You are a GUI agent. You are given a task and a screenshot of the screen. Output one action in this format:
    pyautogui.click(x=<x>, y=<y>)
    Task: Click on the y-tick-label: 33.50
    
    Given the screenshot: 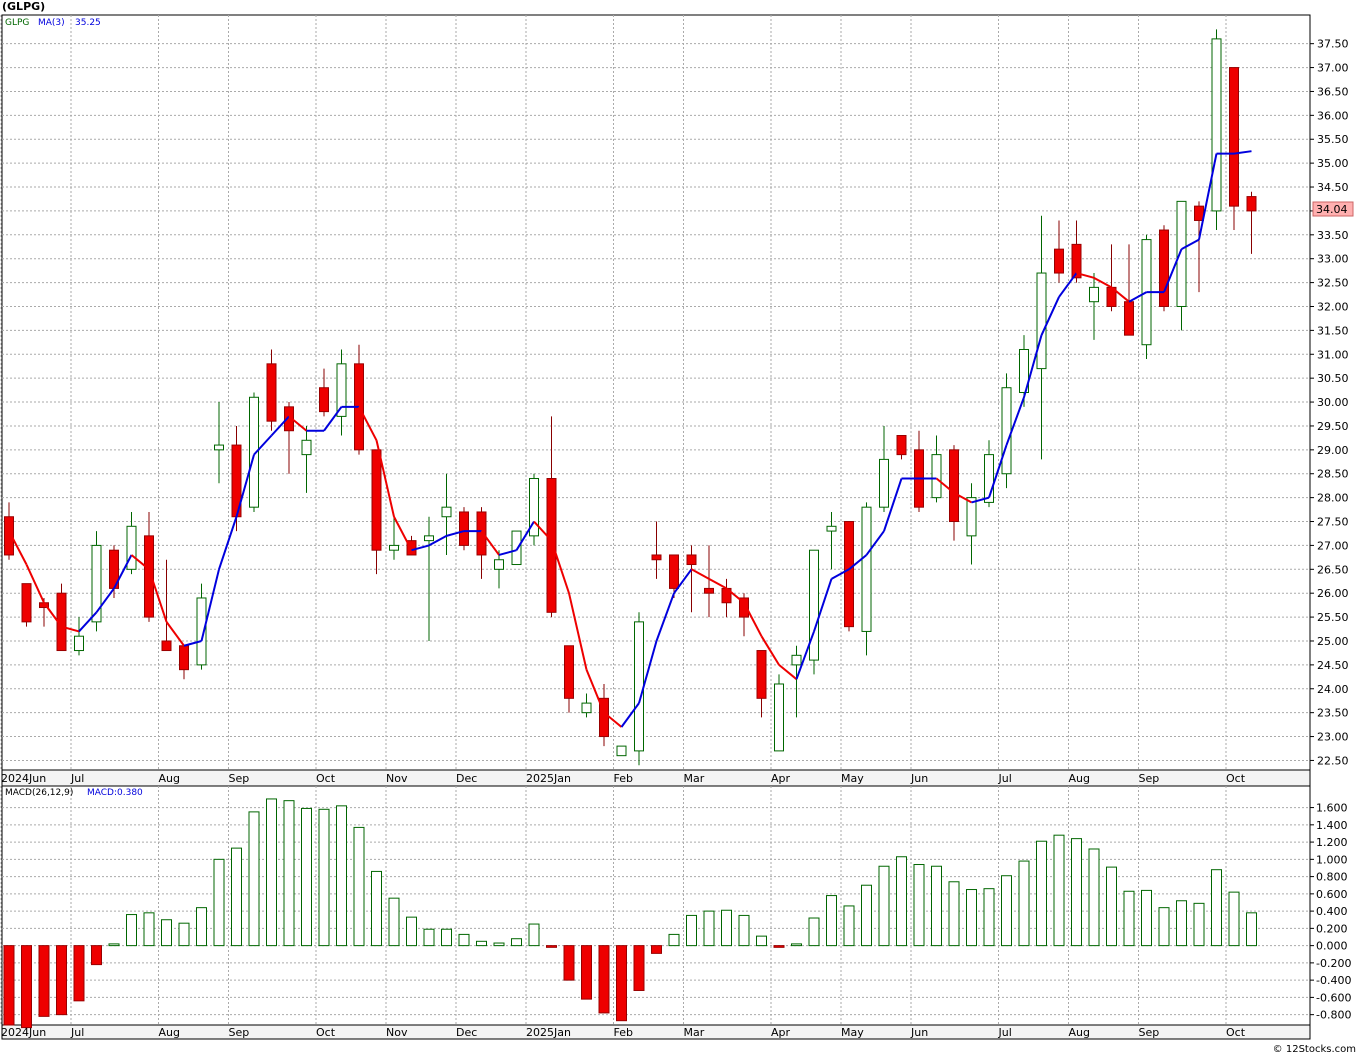 What is the action you would take?
    pyautogui.click(x=1333, y=235)
    